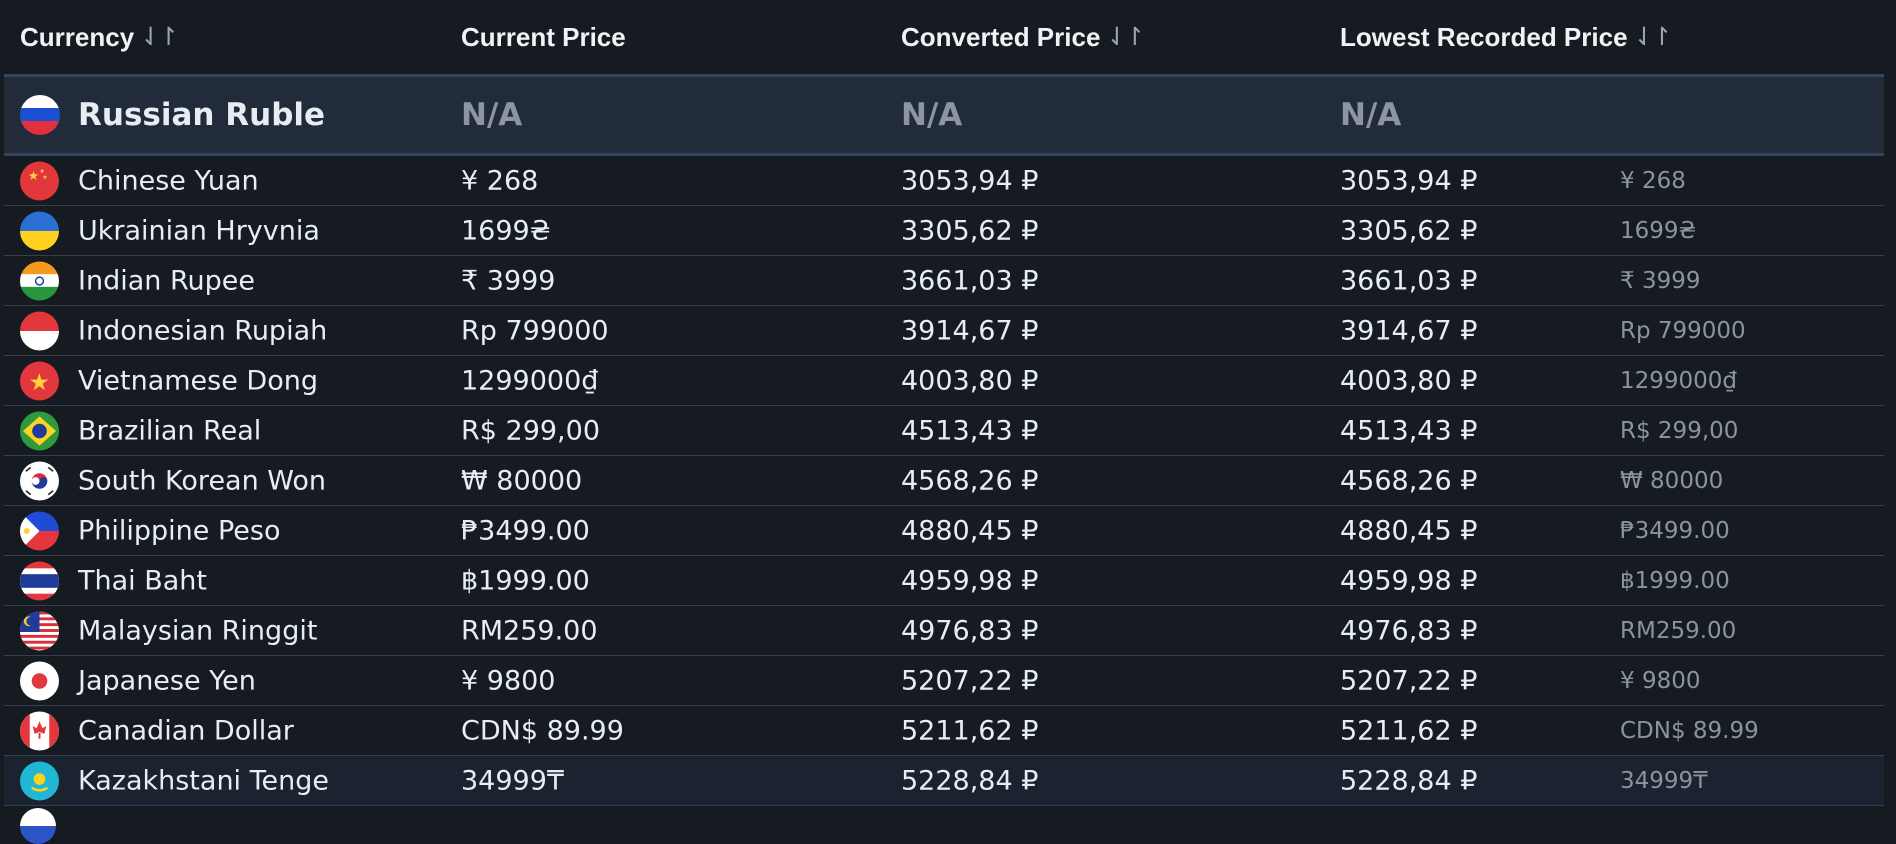 The image size is (1896, 844). What do you see at coordinates (970, 730) in the screenshot?
I see `converted-price: 5211,62 ₽` at bounding box center [970, 730].